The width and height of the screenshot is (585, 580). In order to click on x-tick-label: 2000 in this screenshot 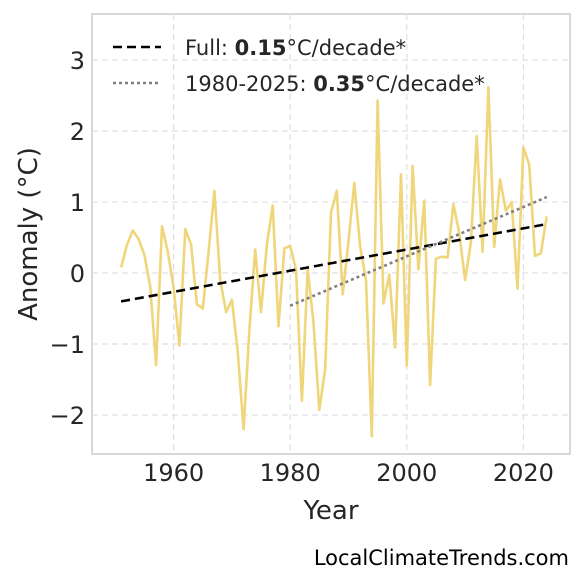, I will do `click(406, 473)`.